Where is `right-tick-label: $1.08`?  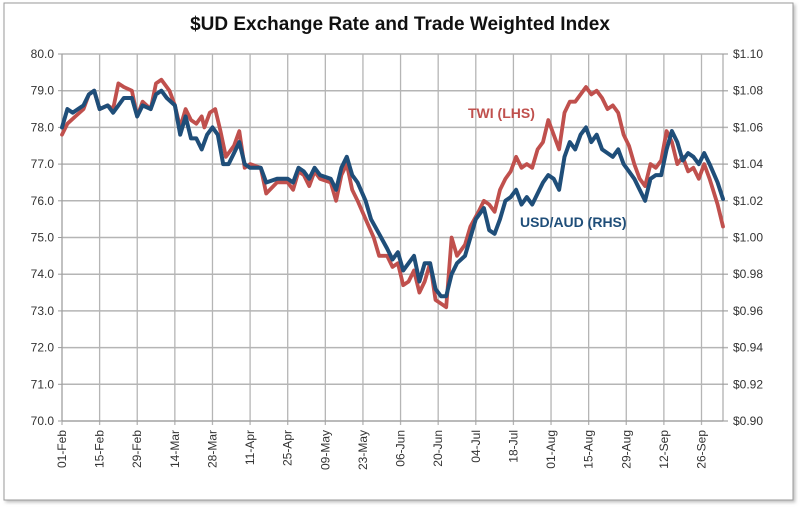 right-tick-label: $1.08 is located at coordinates (748, 91).